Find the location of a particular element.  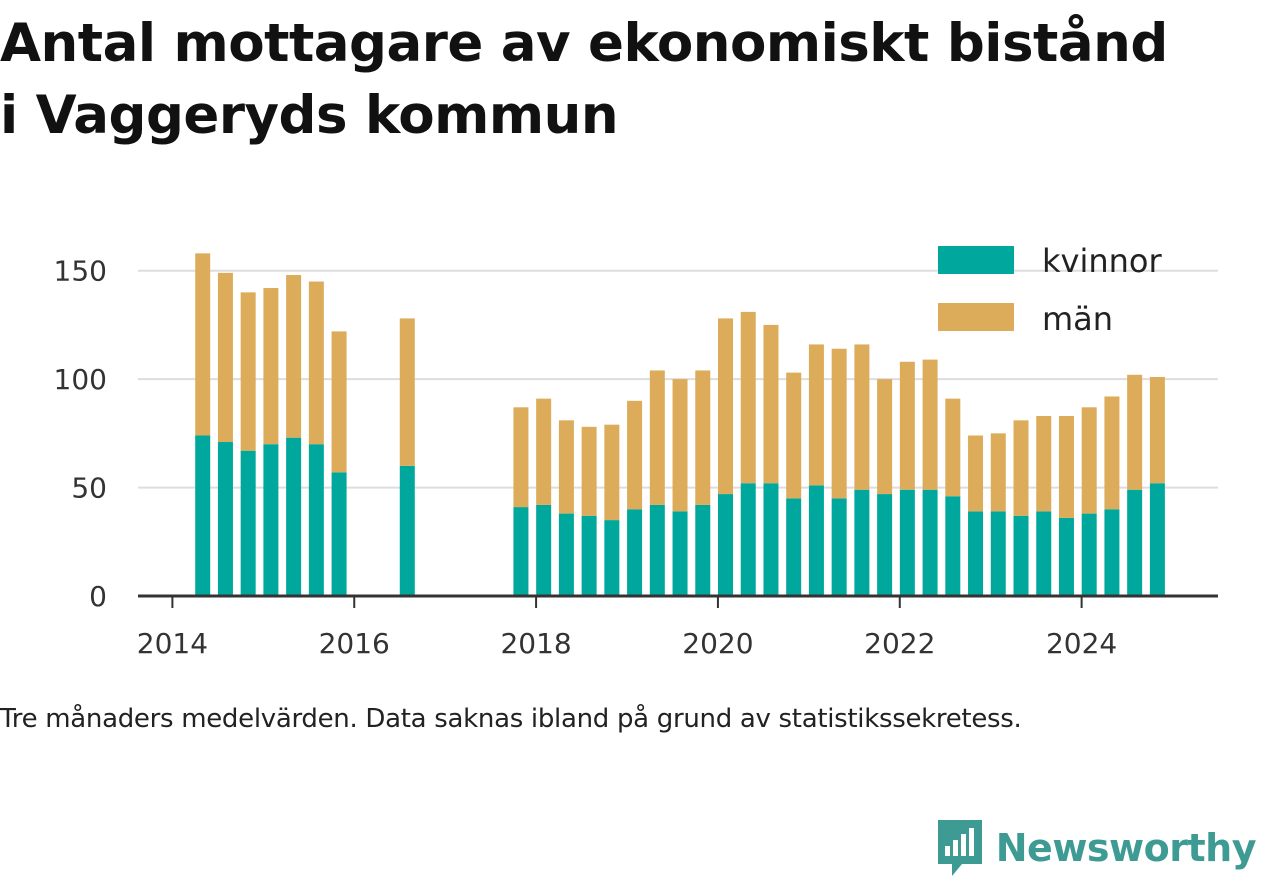

legend-swatch-man is located at coordinates (976, 317).